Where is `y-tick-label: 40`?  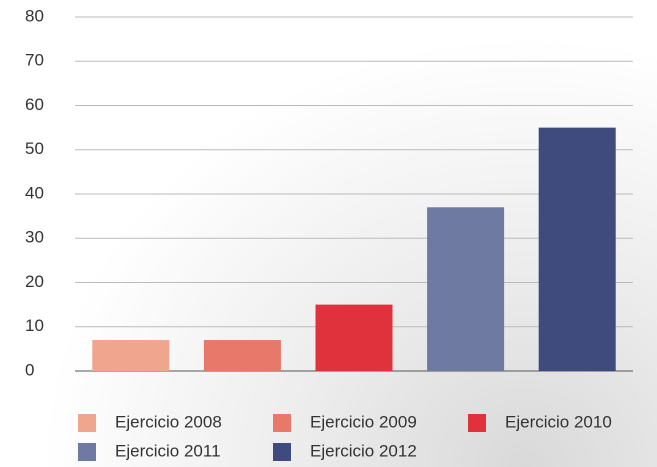 y-tick-label: 40 is located at coordinates (34, 192).